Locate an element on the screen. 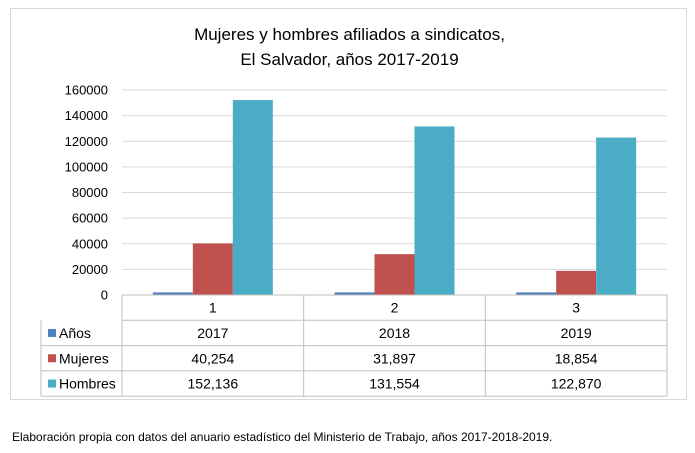  data-label: 152,136 is located at coordinates (213, 384).